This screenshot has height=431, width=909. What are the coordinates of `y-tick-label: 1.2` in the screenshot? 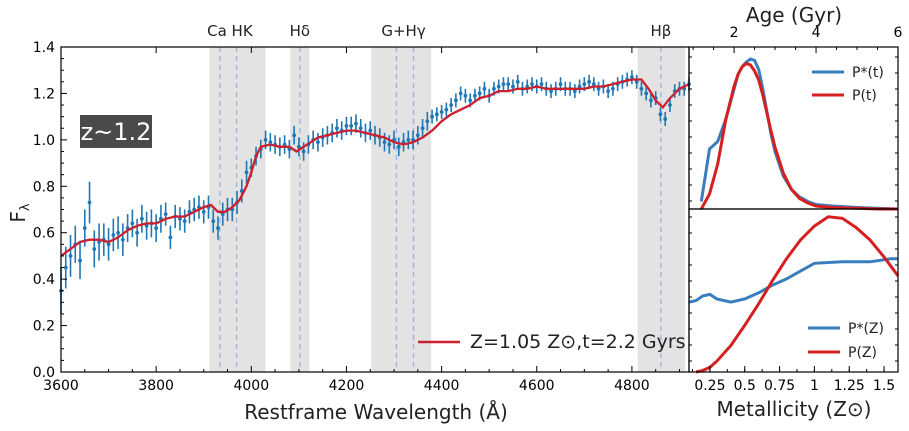 It's located at (44, 94).